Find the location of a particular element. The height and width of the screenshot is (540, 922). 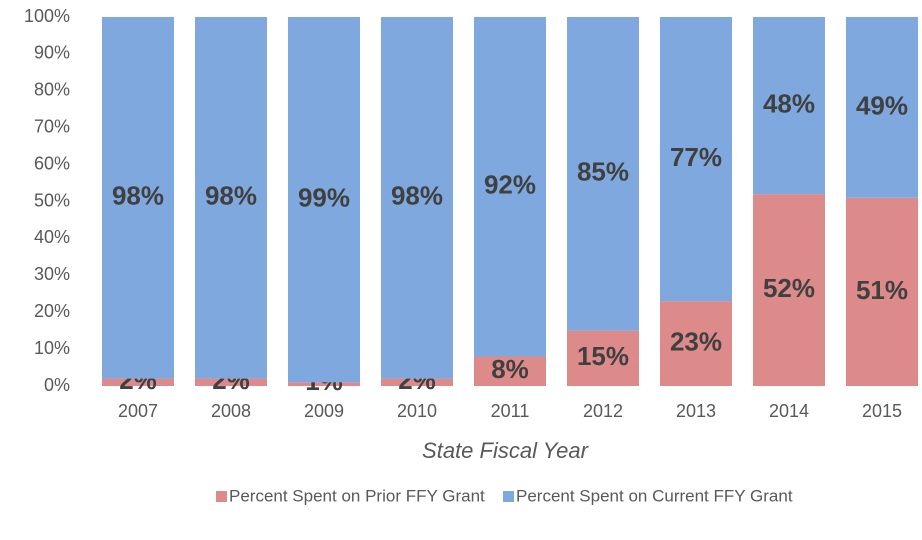

x-tick-label: 2013 is located at coordinates (696, 411).